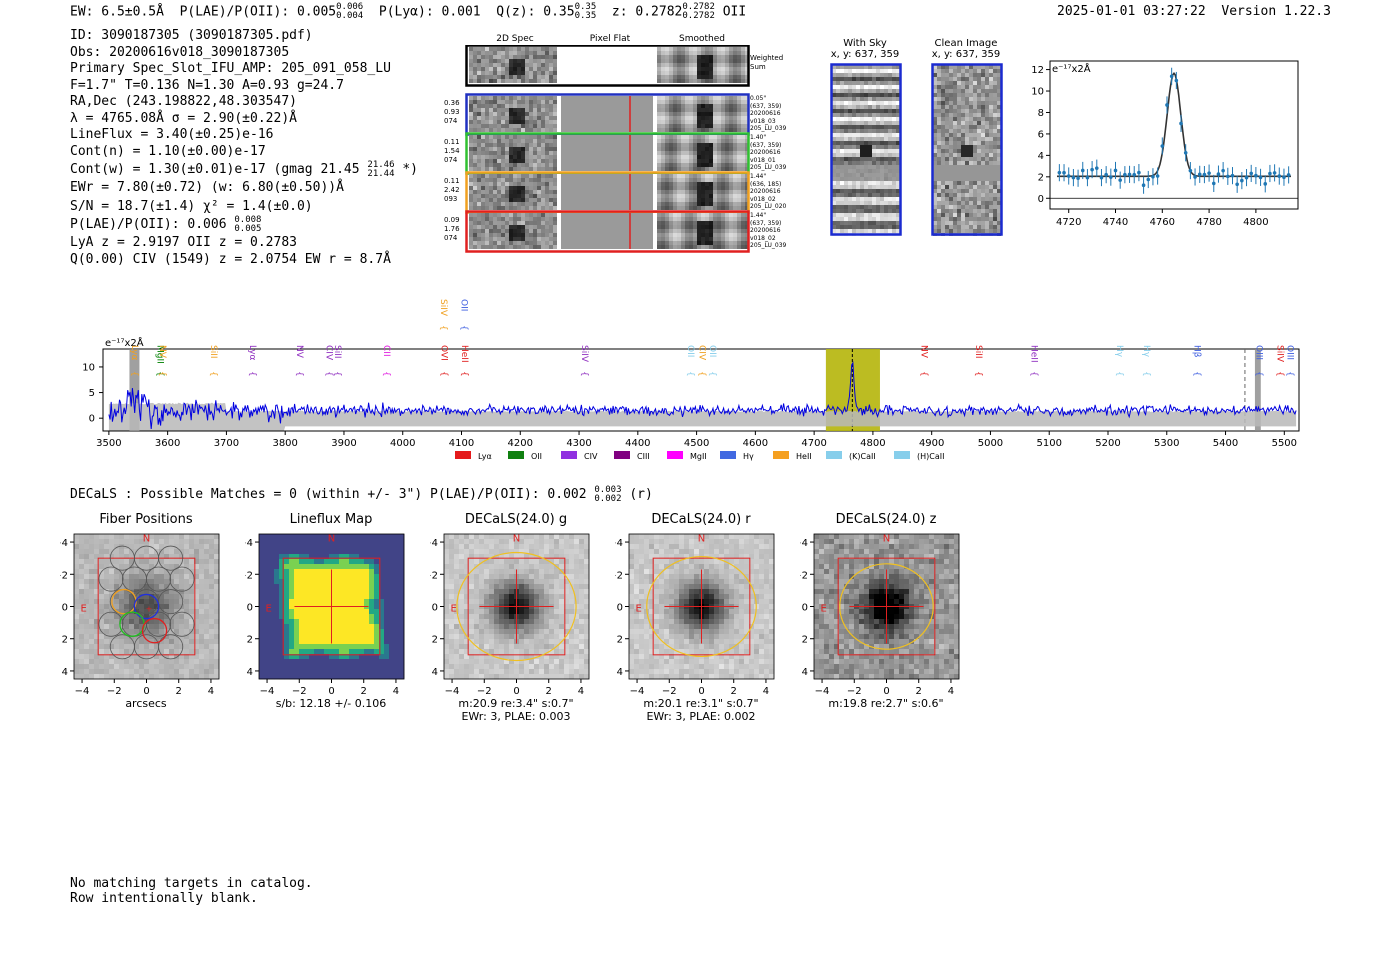  I want to click on x-tick-label: −4, so click(82, 691).